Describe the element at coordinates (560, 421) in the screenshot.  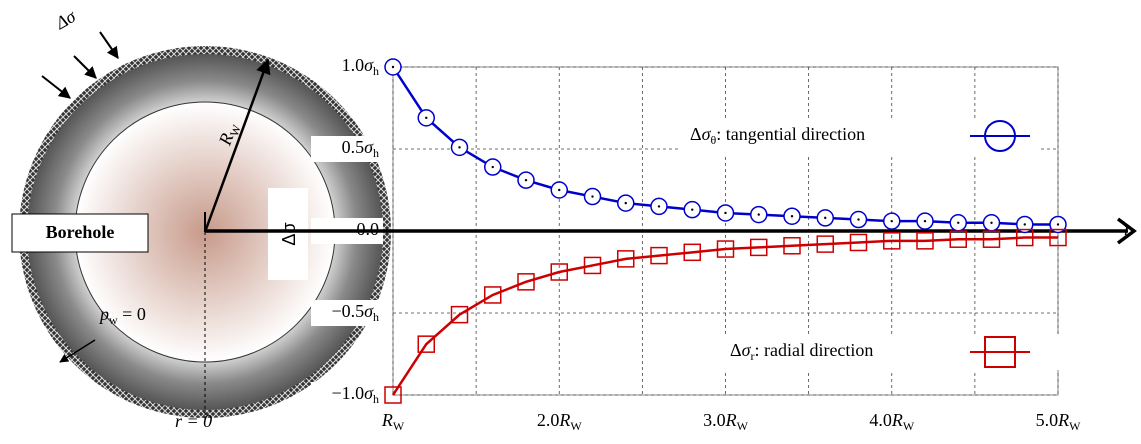
I see `x-tick-label: 2.0RW` at that location.